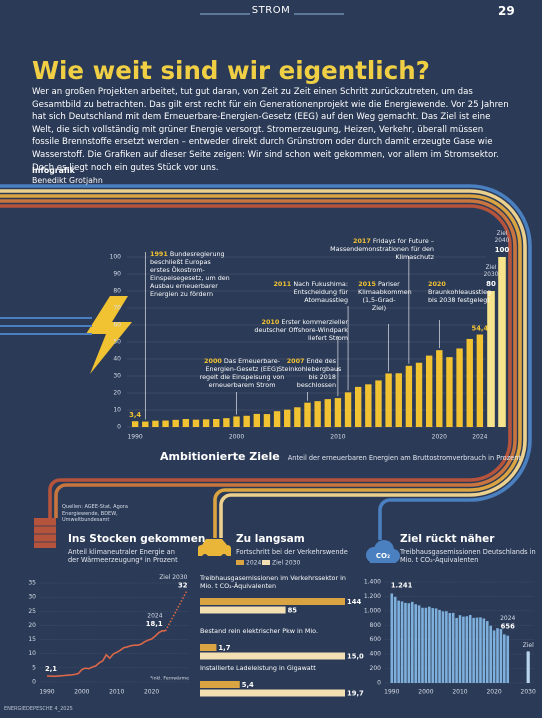 The image size is (542, 718). I want to click on annotation-text: Braunkohleausstieg bis 2038 festgelegt, so click(460, 296).